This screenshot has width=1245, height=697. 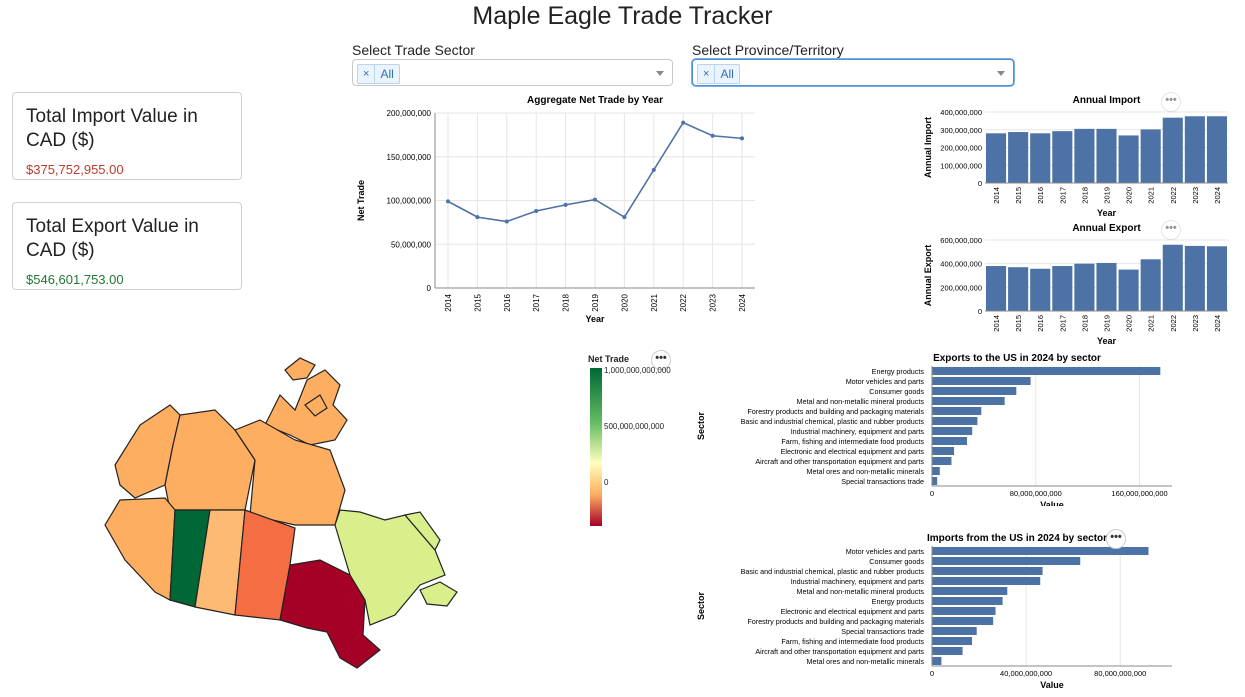 What do you see at coordinates (140, 549) in the screenshot?
I see `region-british-columbia` at bounding box center [140, 549].